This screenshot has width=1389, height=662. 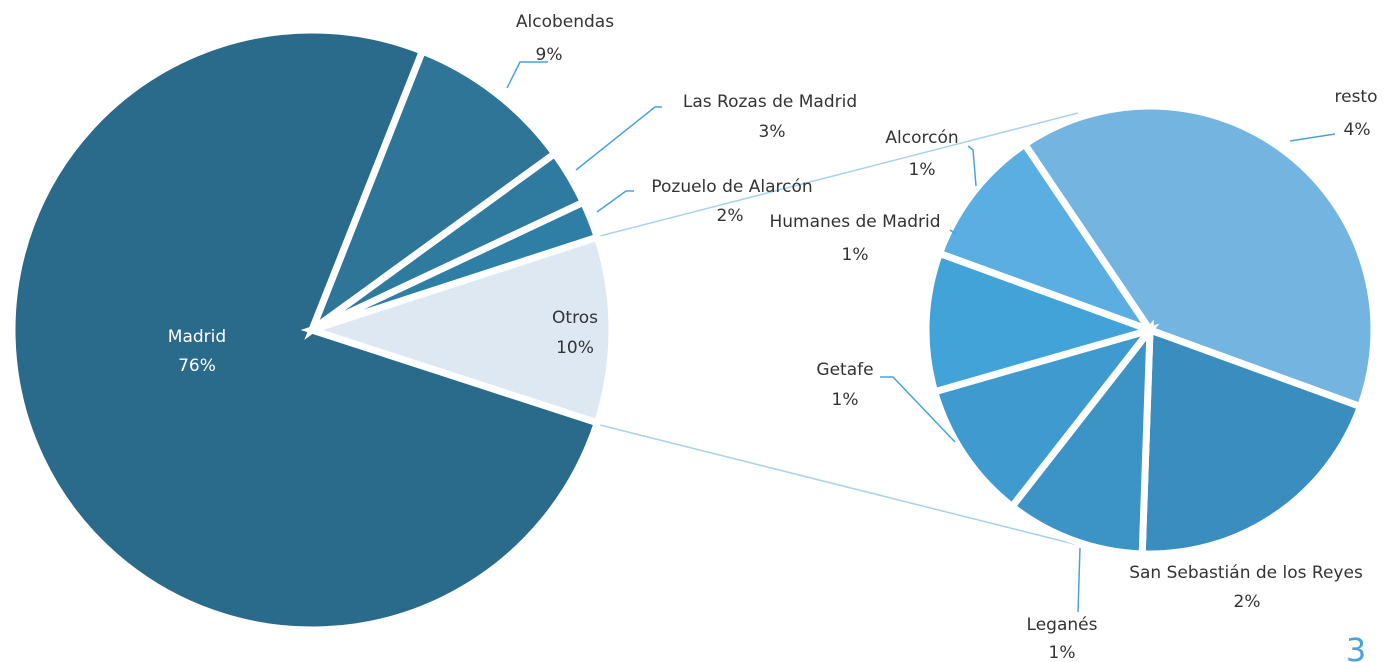 I want to click on page-number: 3, so click(x=1356, y=646).